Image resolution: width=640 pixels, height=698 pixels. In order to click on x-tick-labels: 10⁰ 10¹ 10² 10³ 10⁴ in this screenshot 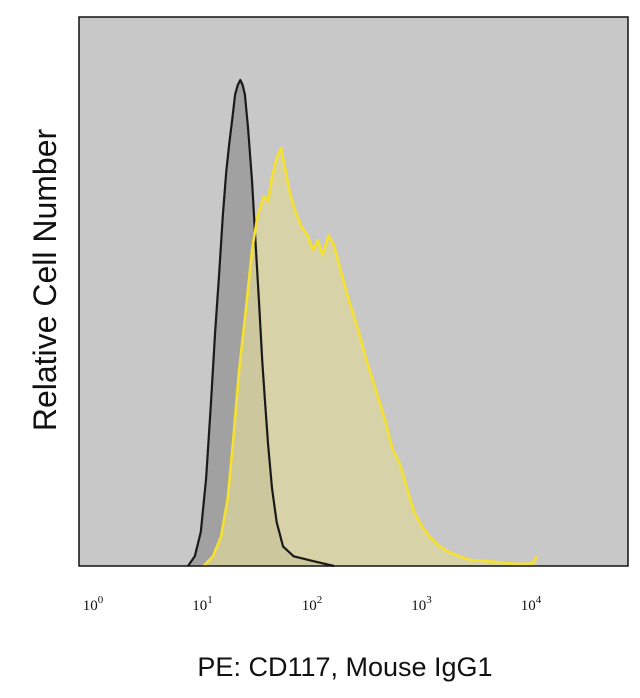, I will do `click(312, 604)`.